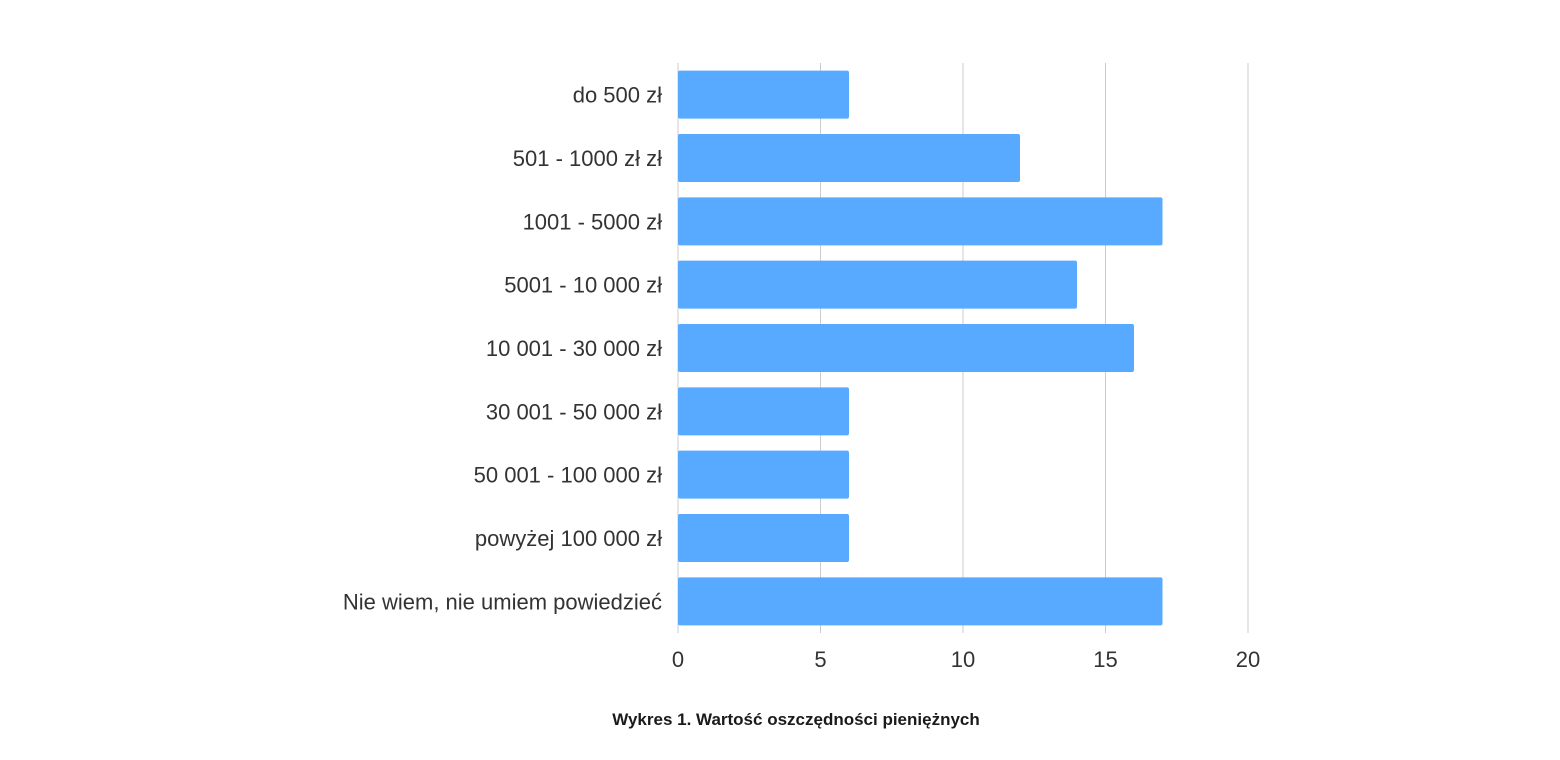 This screenshot has height=760, width=1560. I want to click on category-label: 30 001 - 50 000 zł, so click(574, 411).